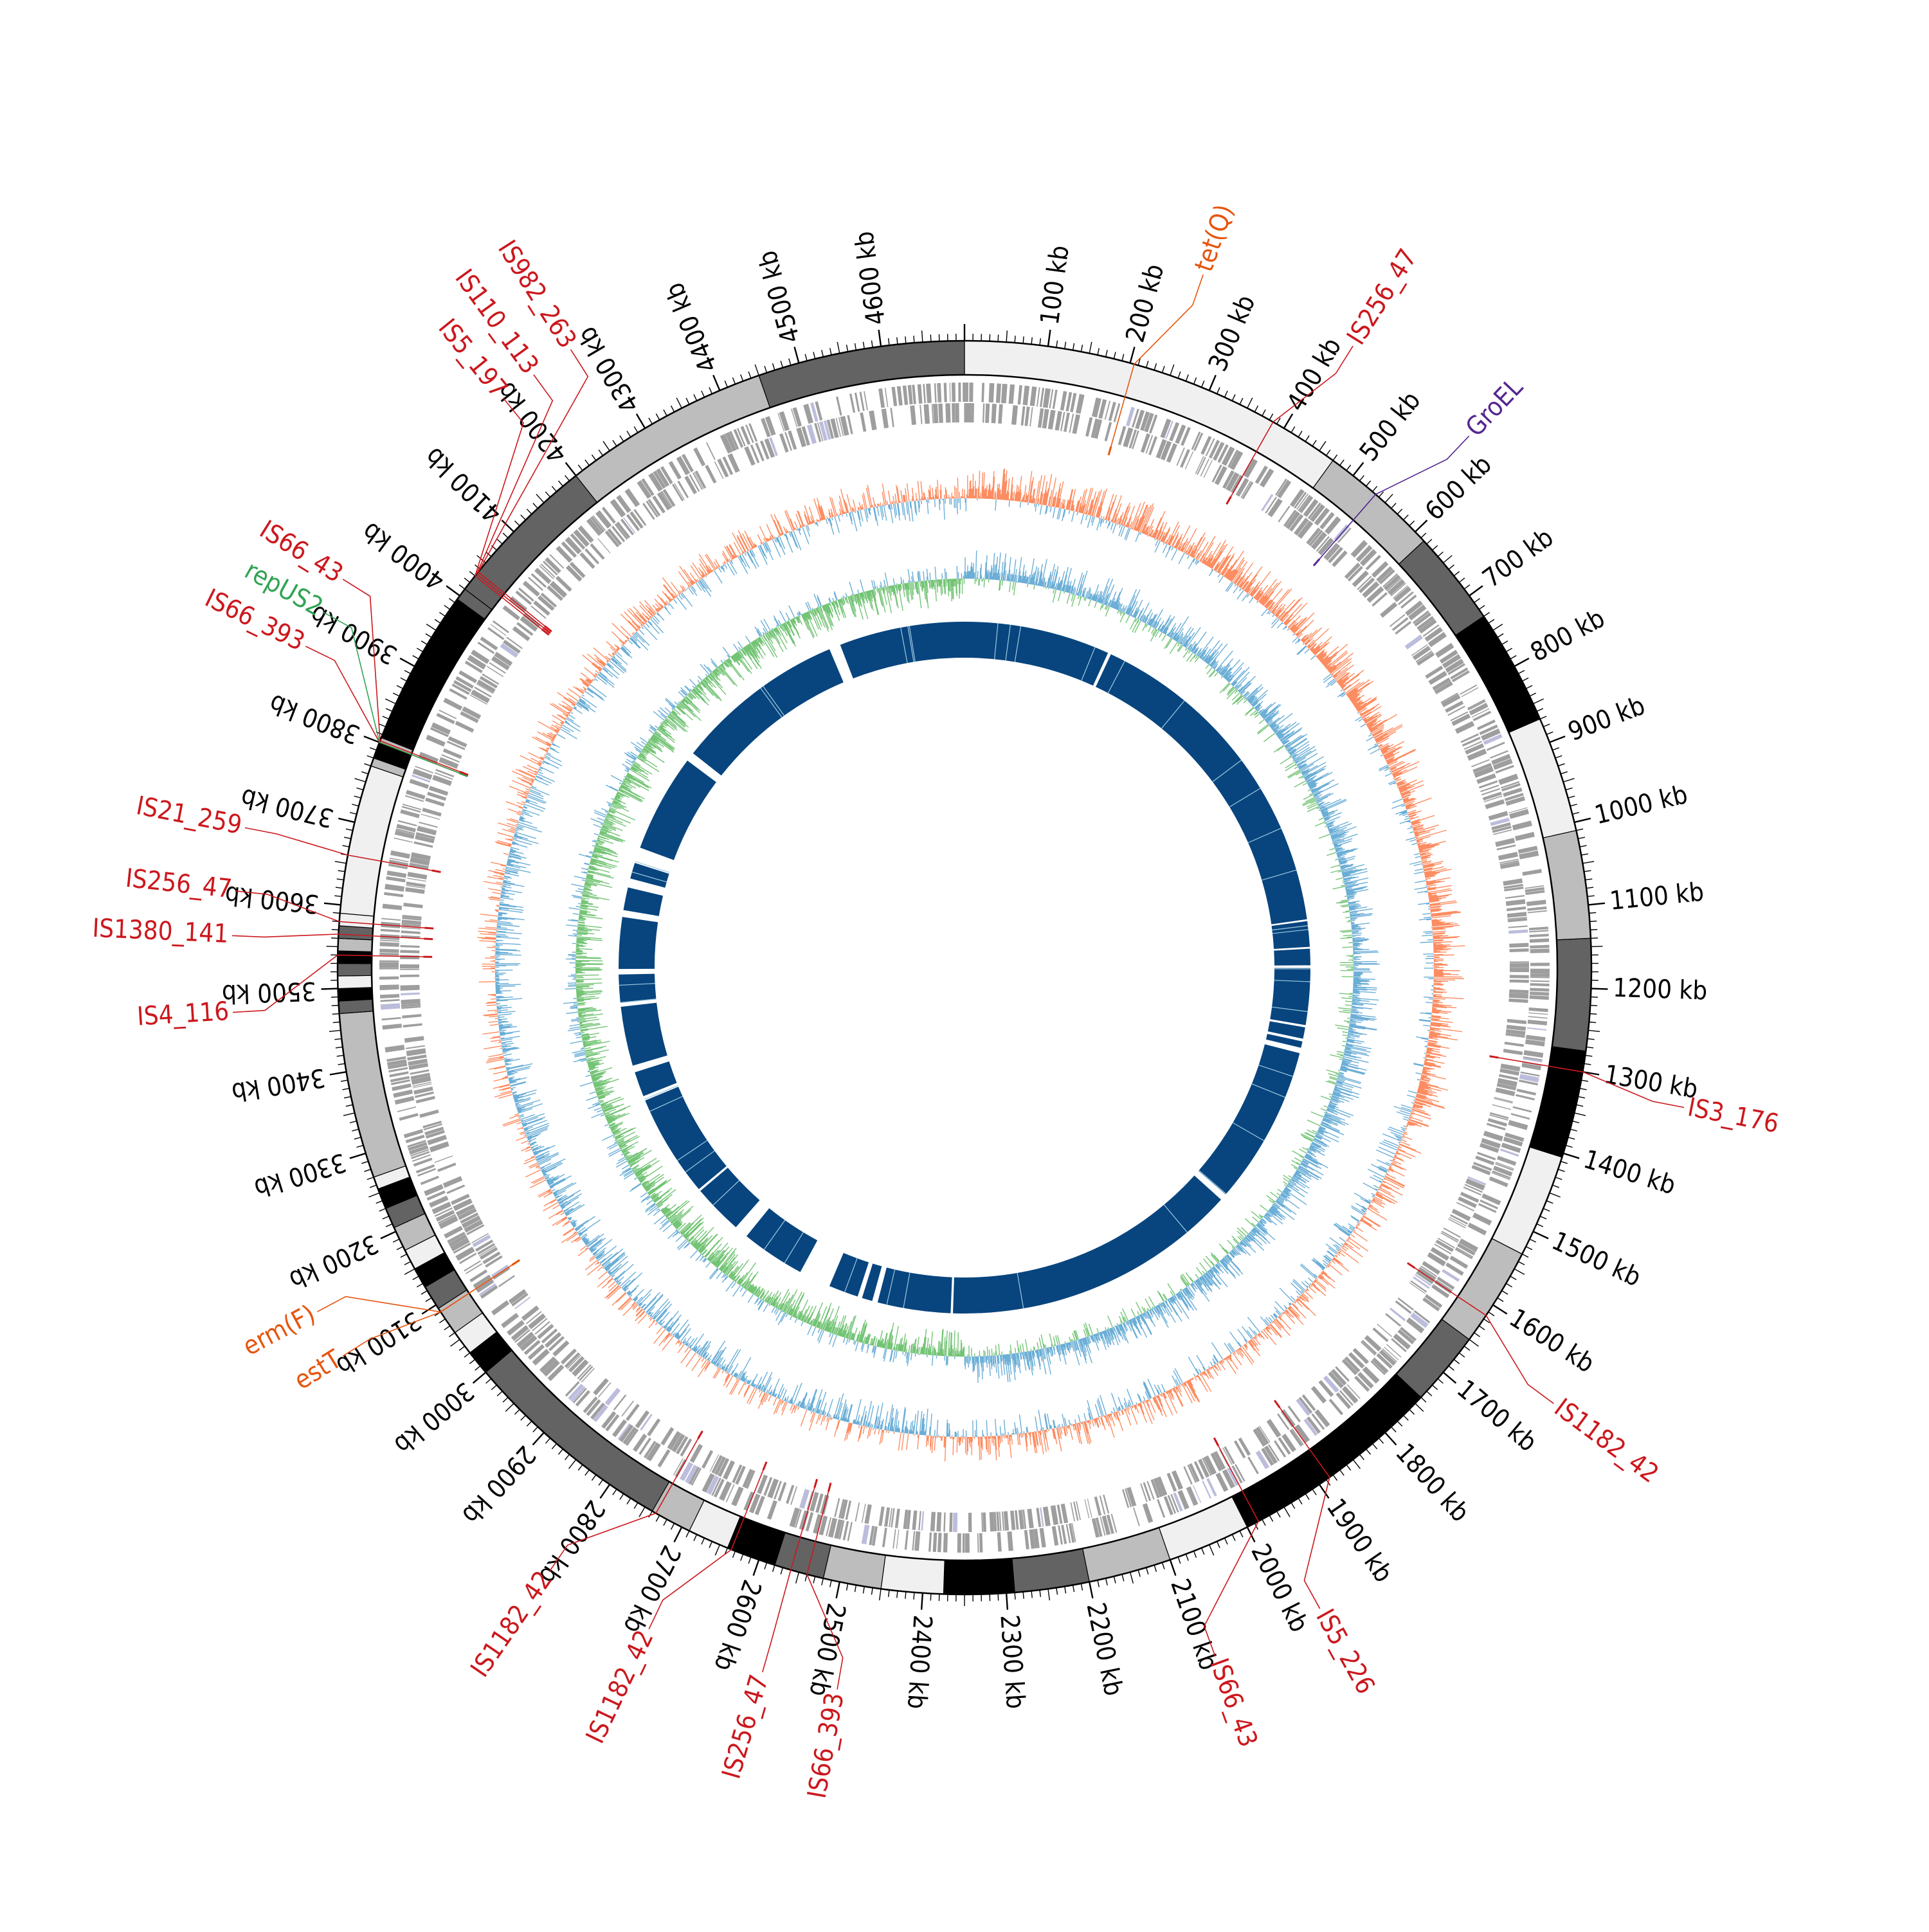 This screenshot has width=1929, height=1932. What do you see at coordinates (268, 992) in the screenshot?
I see `tick-label: 3500 kb` at bounding box center [268, 992].